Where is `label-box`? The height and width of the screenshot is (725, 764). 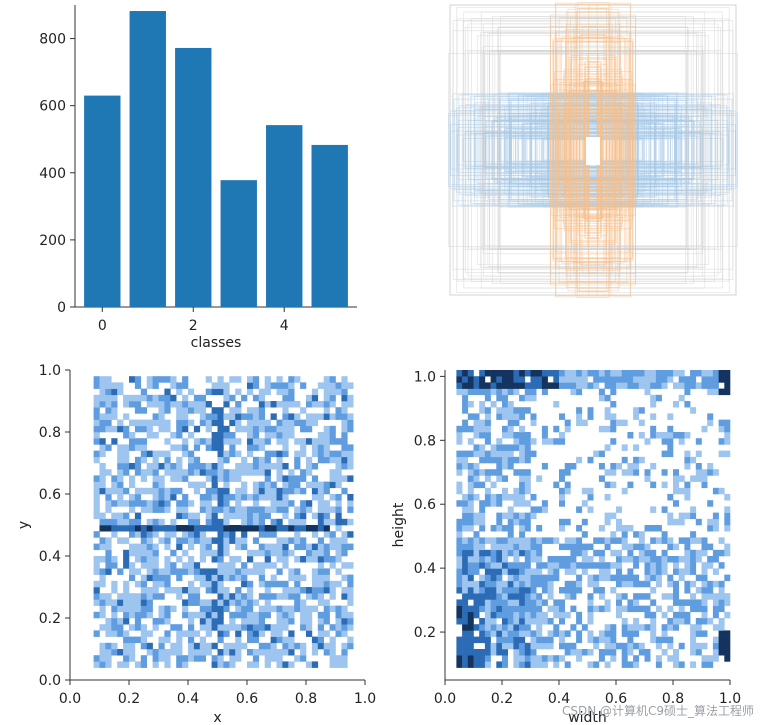 label-box is located at coordinates (593, 150).